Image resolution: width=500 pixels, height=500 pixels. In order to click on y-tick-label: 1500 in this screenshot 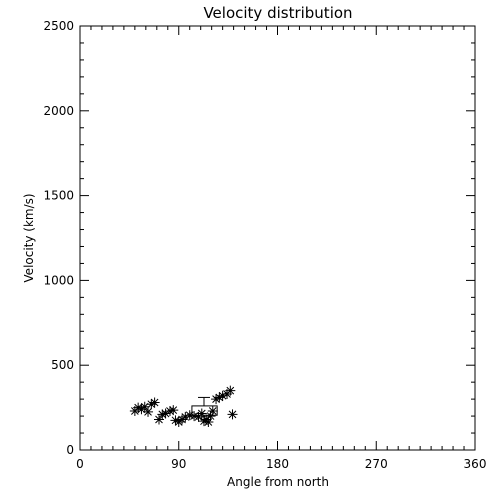, I will do `click(58, 196)`.